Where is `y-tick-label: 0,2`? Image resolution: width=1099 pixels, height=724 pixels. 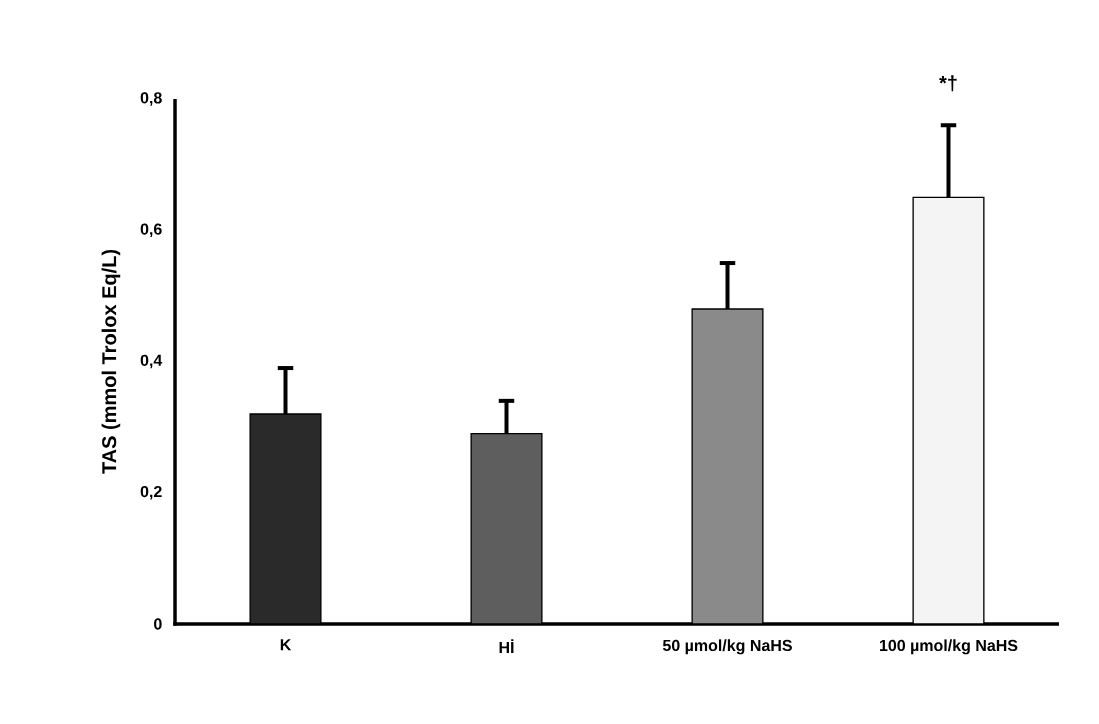 y-tick-label: 0,2 is located at coordinates (151, 492).